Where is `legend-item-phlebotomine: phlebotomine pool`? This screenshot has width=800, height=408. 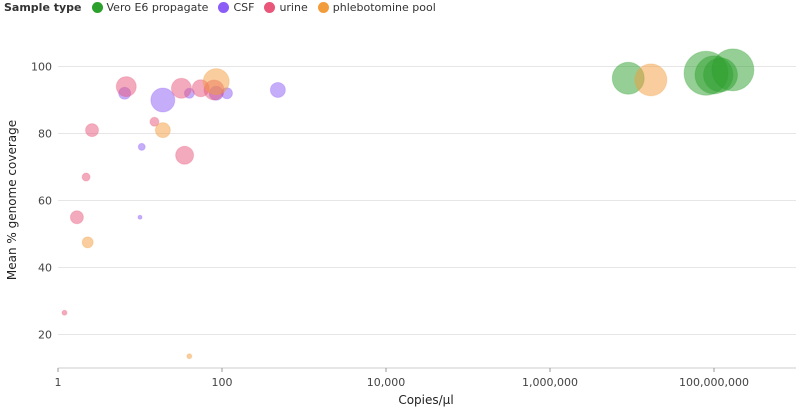 legend-item-phlebotomine: phlebotomine pool is located at coordinates (376, 7).